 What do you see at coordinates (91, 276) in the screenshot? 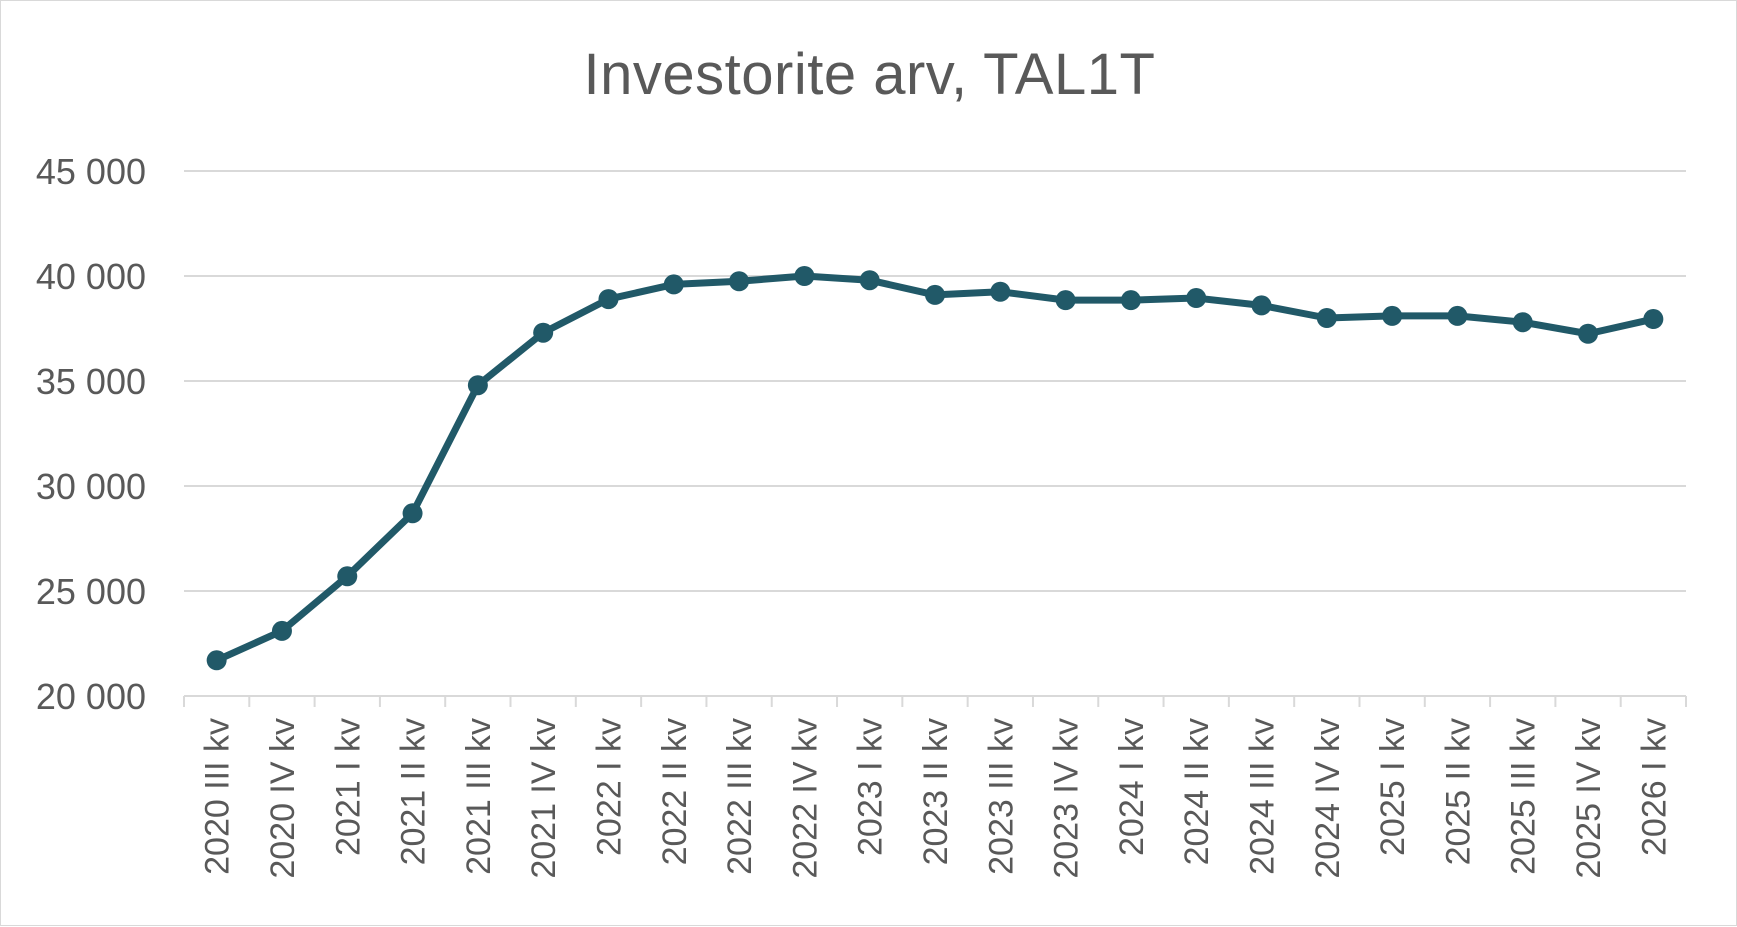
I see `y-tick-label: 40 000` at bounding box center [91, 276].